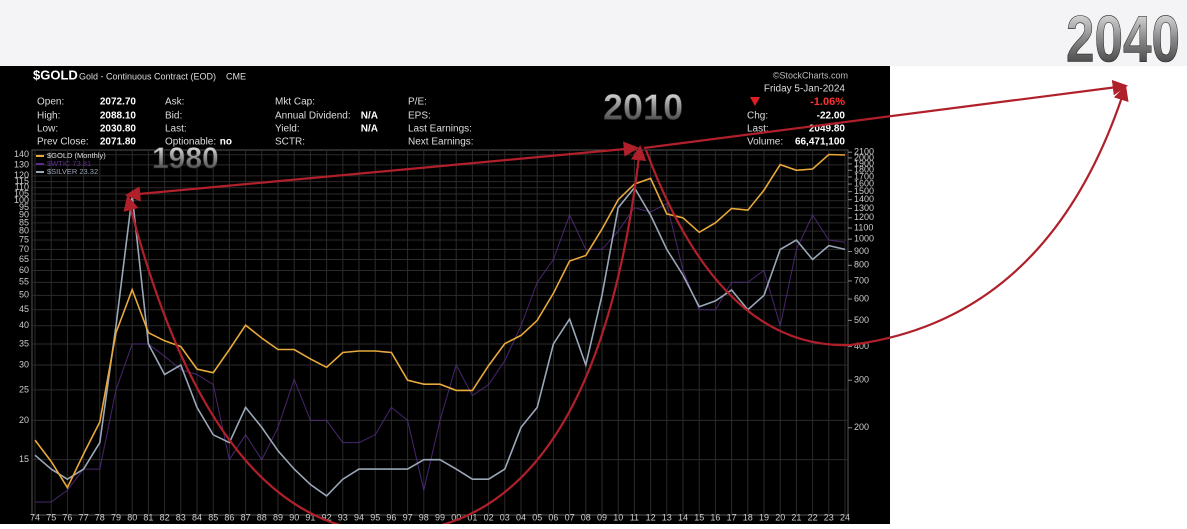 The width and height of the screenshot is (1187, 529). I want to click on annotation: 1980, so click(185, 158).